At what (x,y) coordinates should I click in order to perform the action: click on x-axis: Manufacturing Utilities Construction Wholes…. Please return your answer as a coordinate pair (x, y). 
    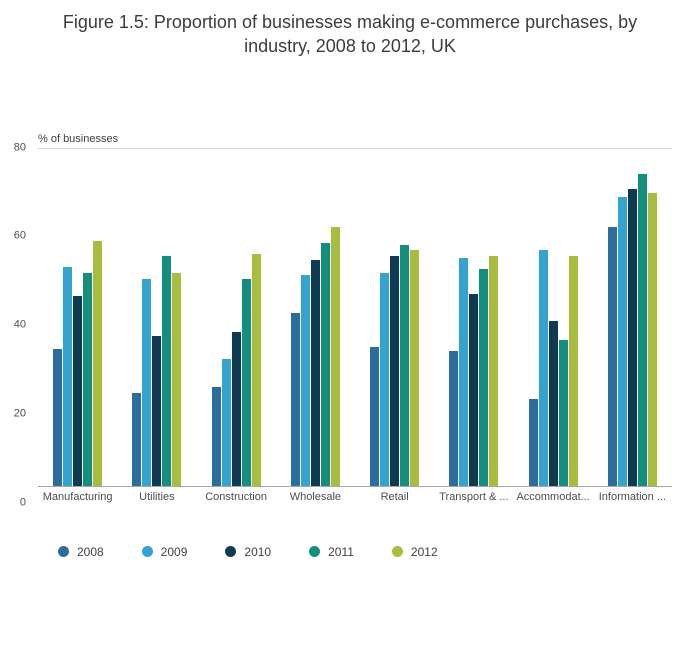
    Looking at the image, I should click on (355, 497).